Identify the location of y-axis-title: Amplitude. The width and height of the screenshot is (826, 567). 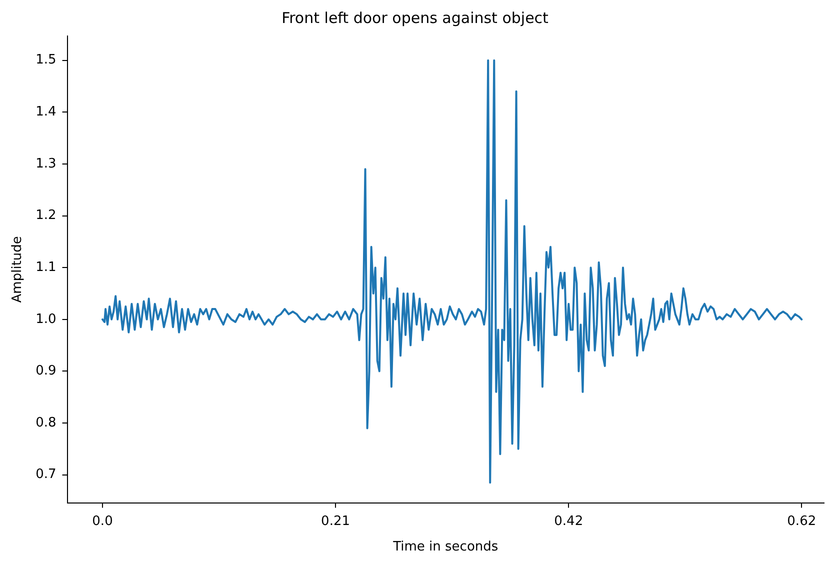
(18, 269).